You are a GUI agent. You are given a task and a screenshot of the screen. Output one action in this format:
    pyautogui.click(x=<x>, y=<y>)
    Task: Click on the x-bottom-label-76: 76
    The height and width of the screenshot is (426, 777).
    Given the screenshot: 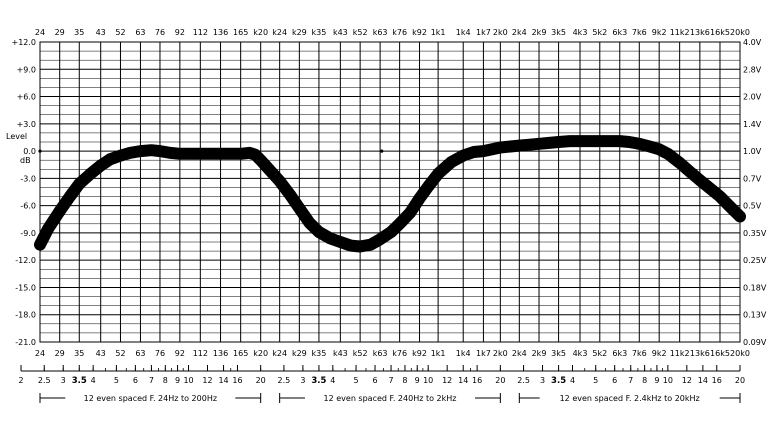 What is the action you would take?
    pyautogui.click(x=160, y=353)
    